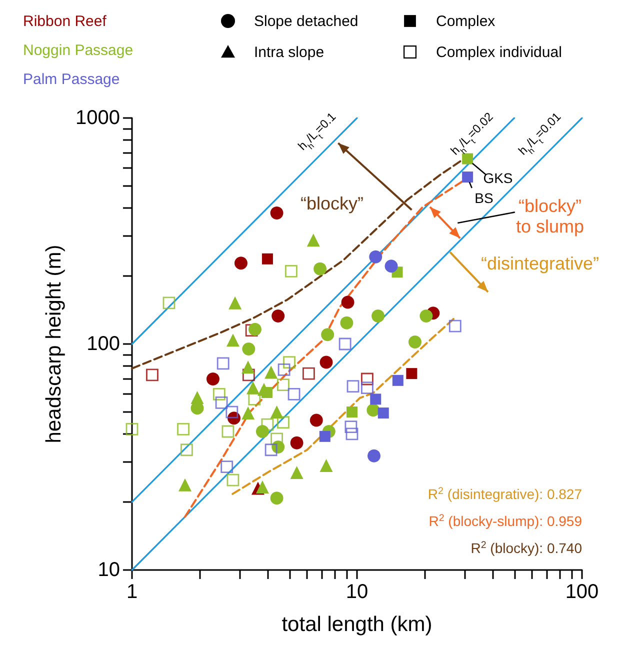 The height and width of the screenshot is (653, 617). Describe the element at coordinates (499, 52) in the screenshot. I see `legend-label: Complex individual` at that location.